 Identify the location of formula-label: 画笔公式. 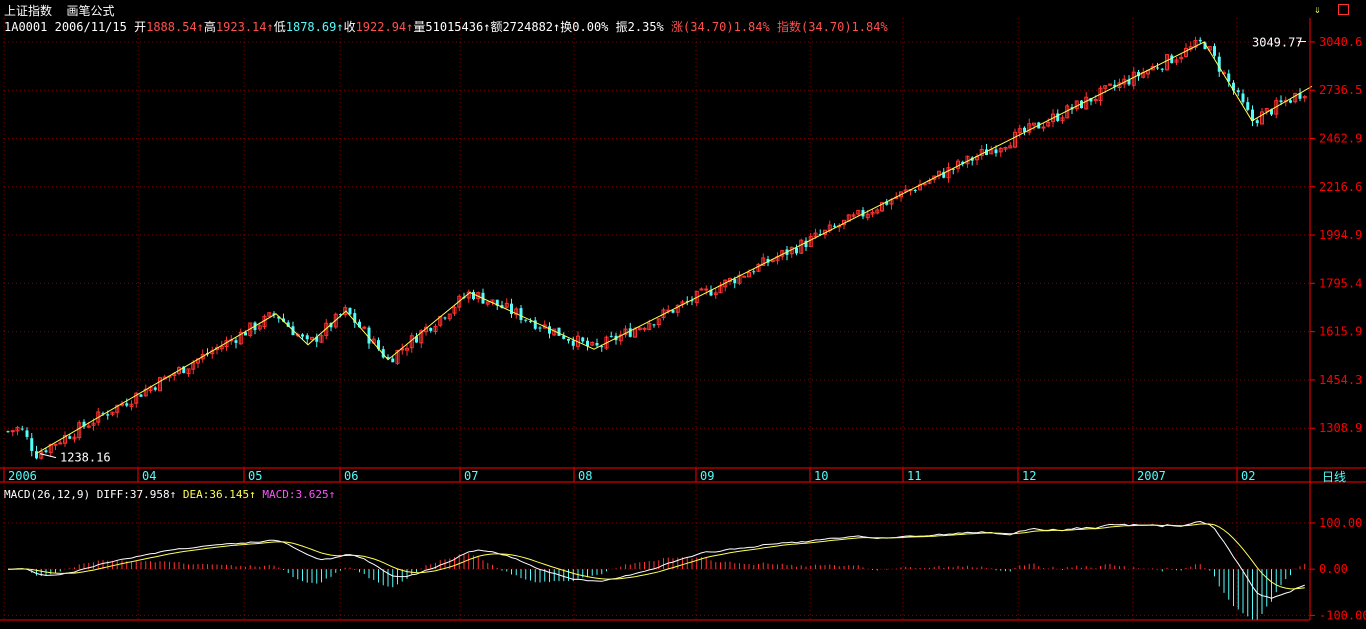
(90, 11).